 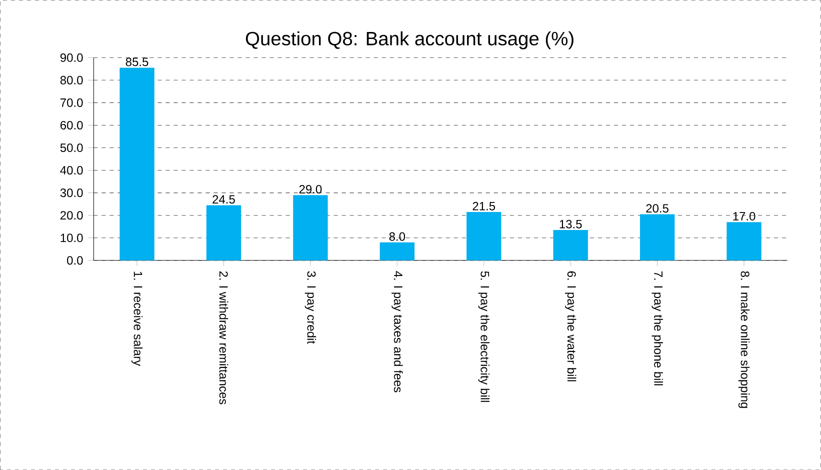 I want to click on y-tick-label: 30.0, so click(x=71, y=193).